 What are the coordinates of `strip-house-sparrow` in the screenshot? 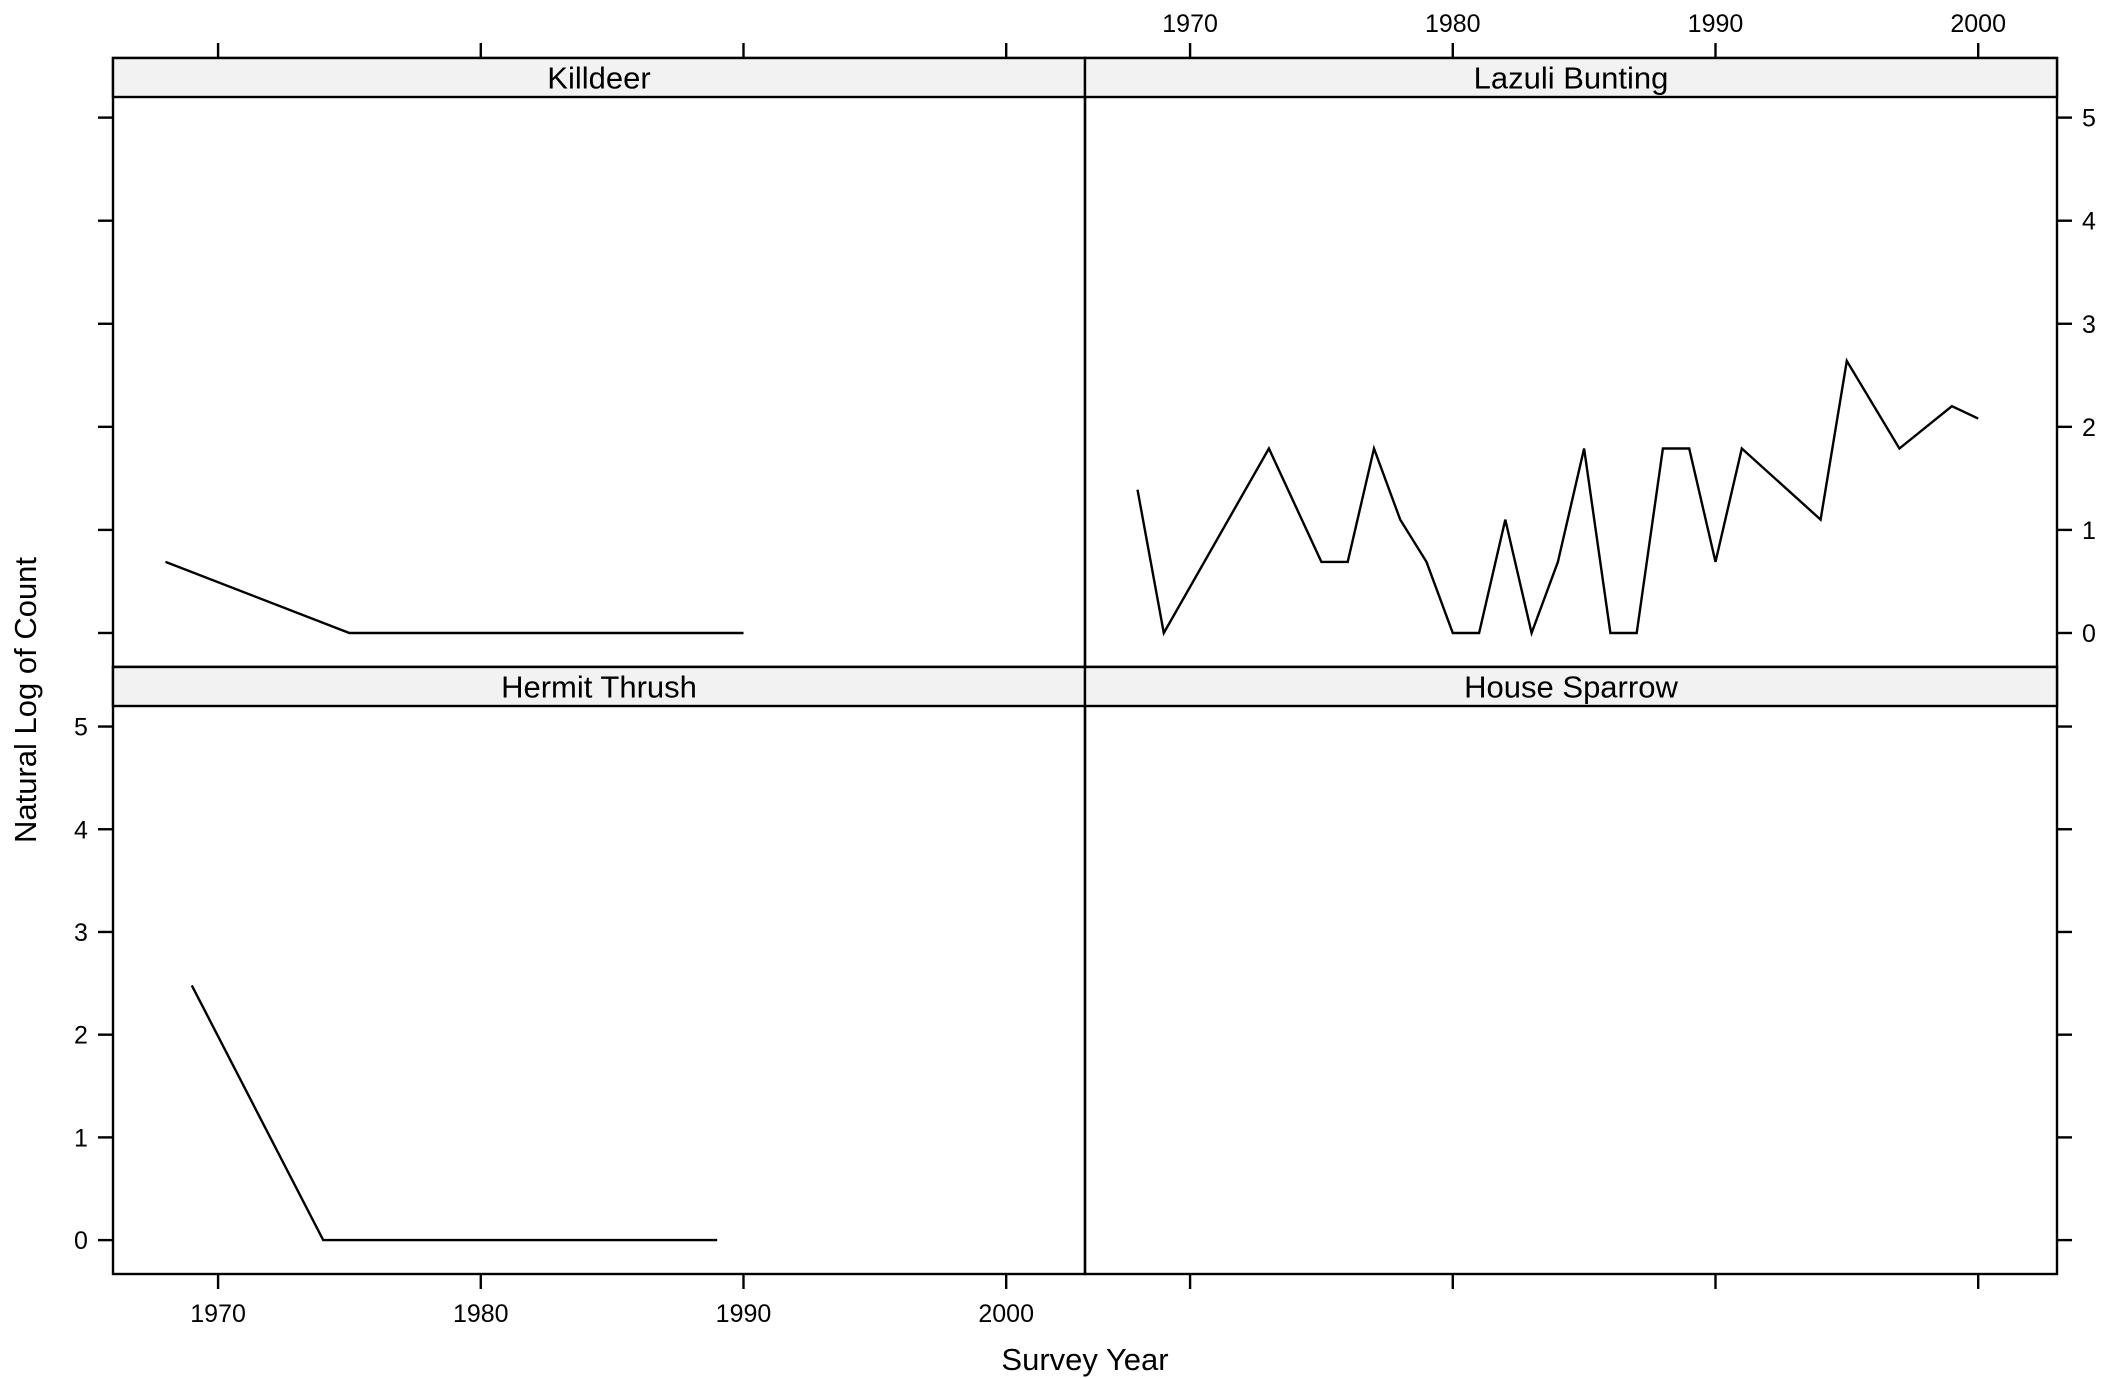 It's located at (1571, 686).